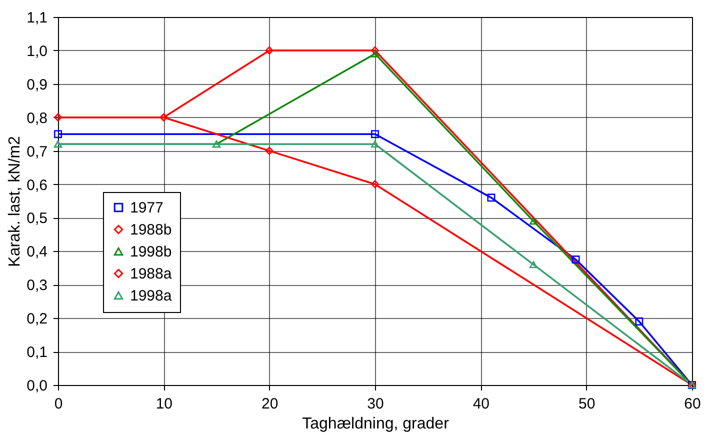 This screenshot has height=435, width=713. Describe the element at coordinates (37, 219) in the screenshot. I see `y-tick-label: 0,5` at that location.